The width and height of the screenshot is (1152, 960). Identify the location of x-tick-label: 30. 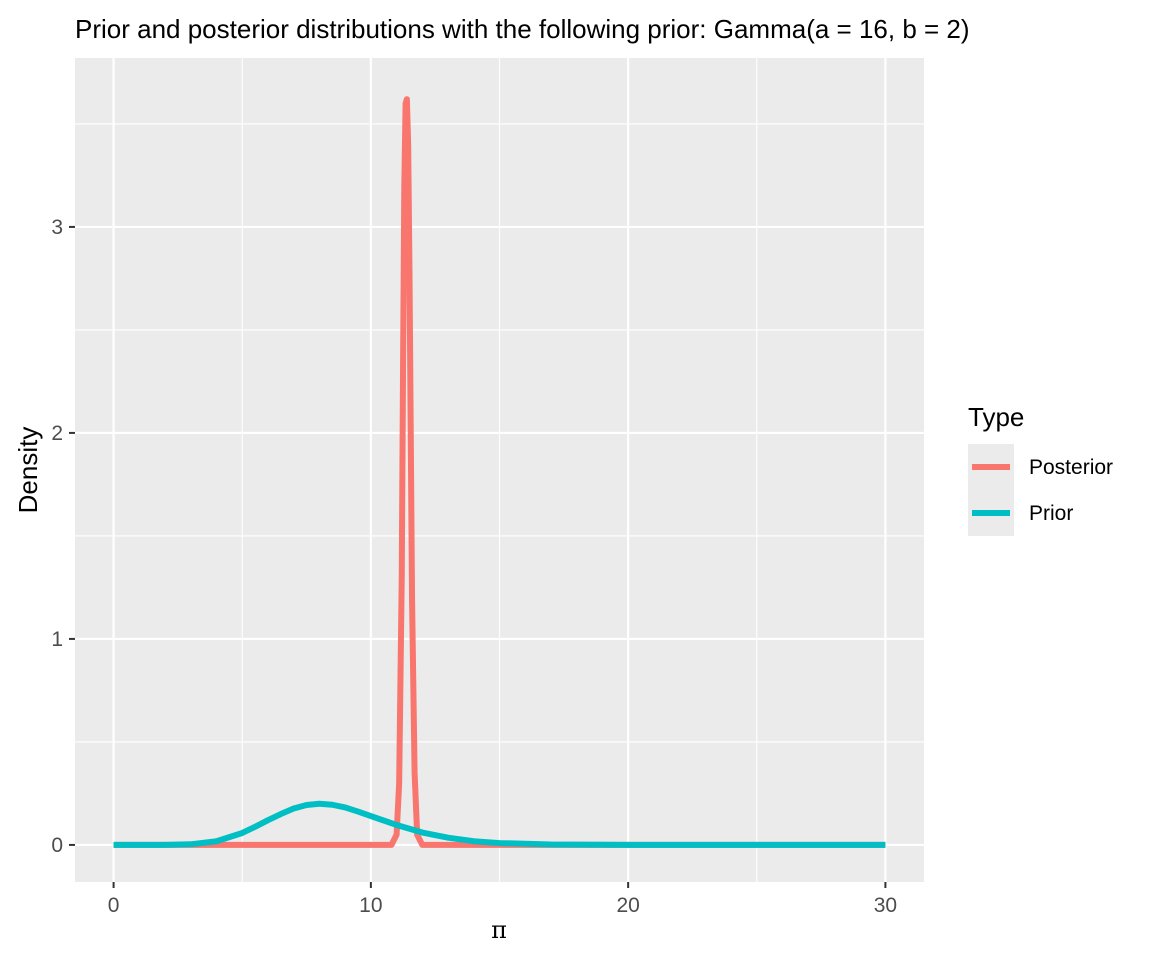
(885, 905).